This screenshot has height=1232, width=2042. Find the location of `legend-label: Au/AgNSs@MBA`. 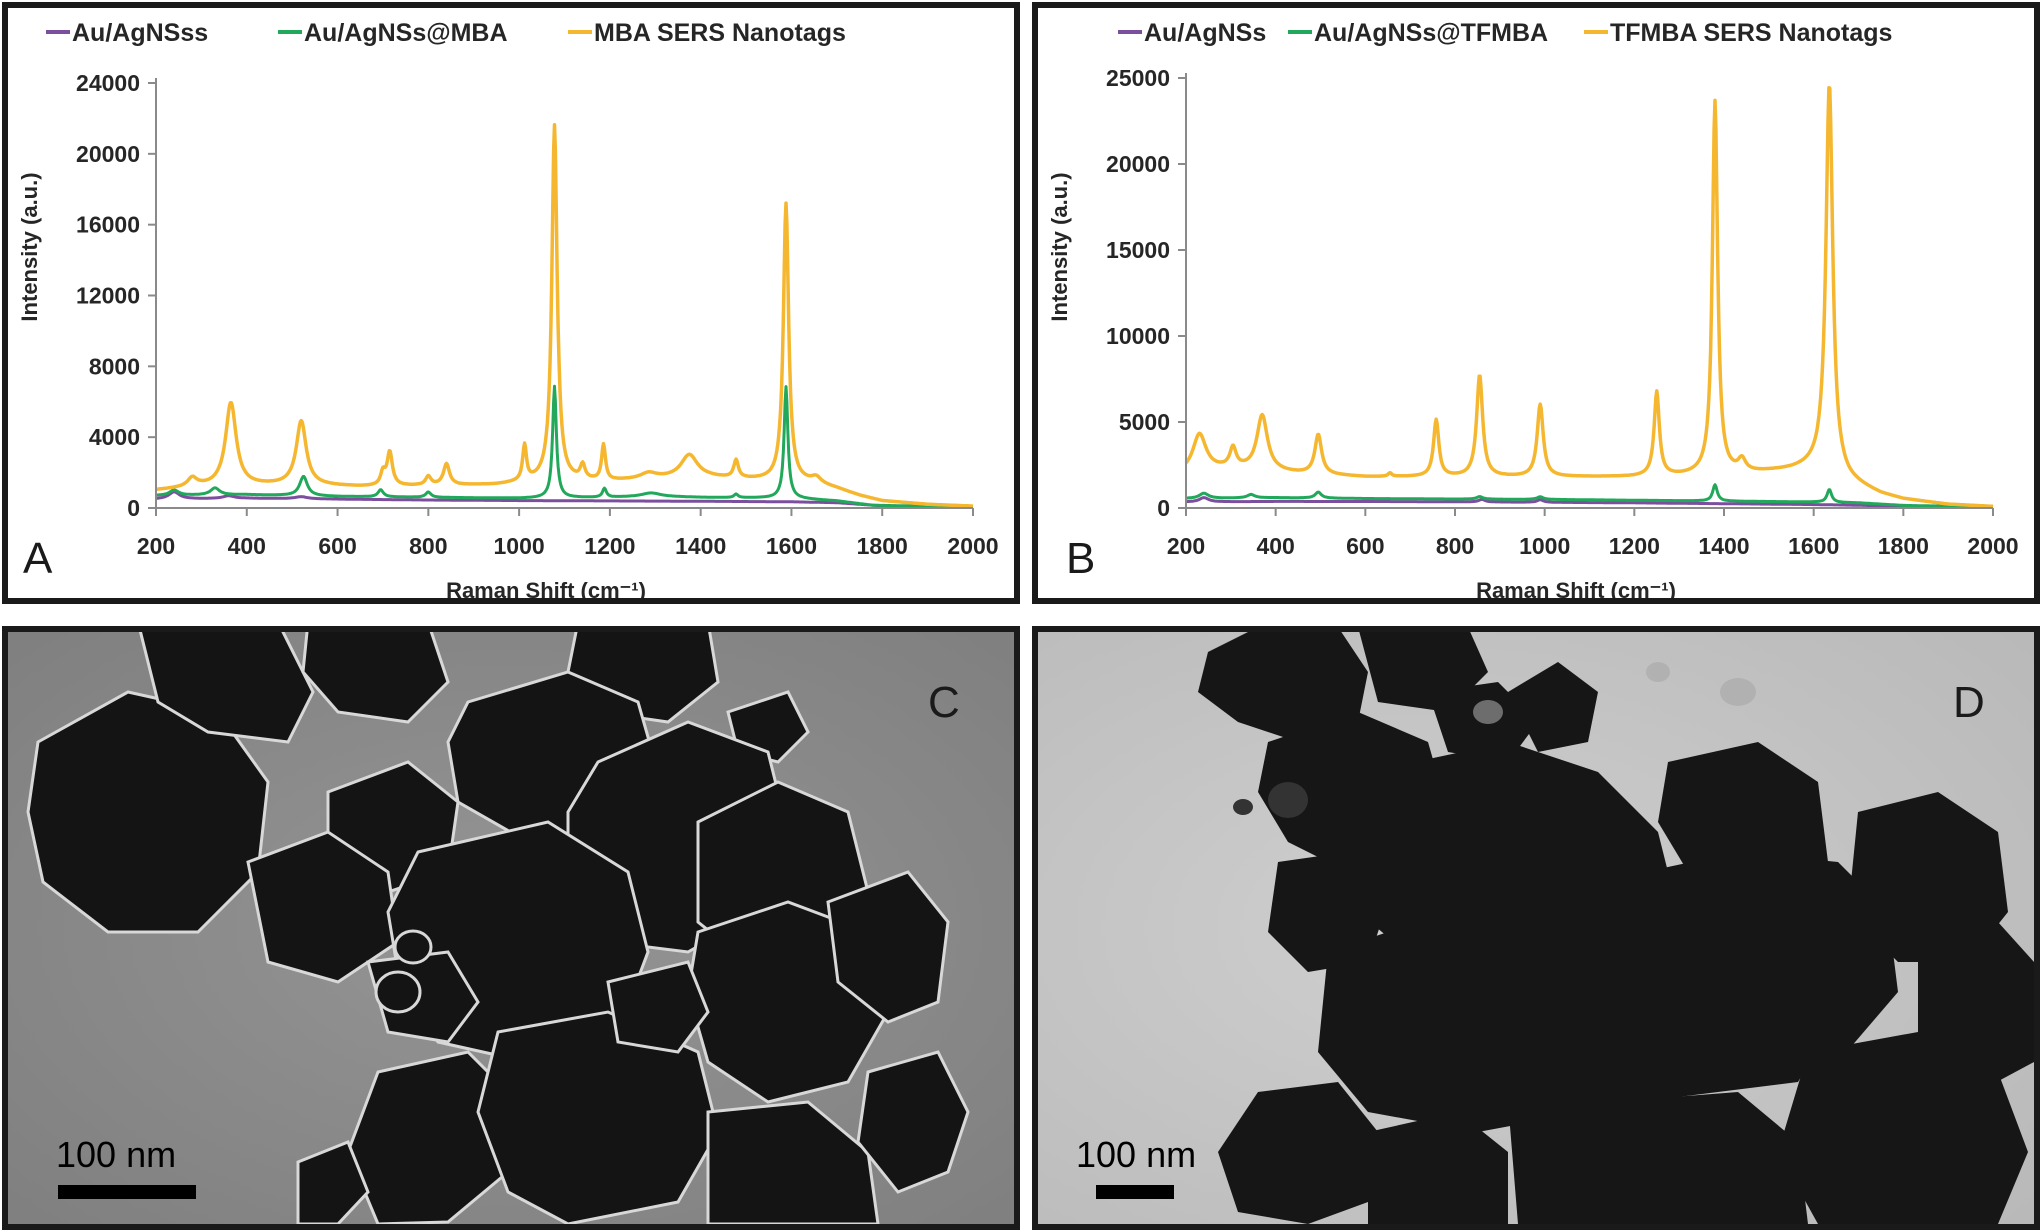

legend-label: Au/AgNSs@MBA is located at coordinates (406, 33).